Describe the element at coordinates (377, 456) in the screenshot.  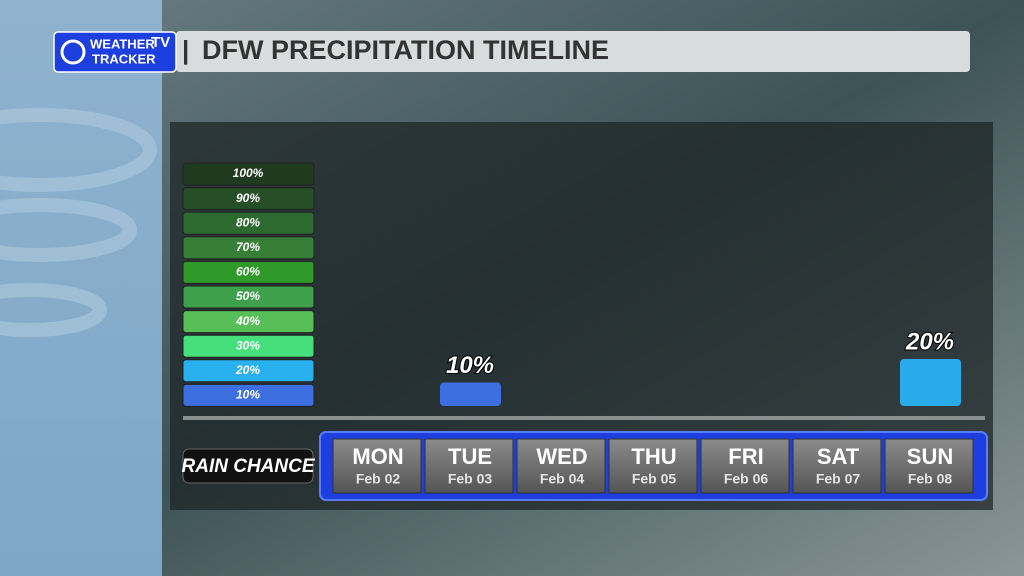
I see `day-label: MON` at that location.